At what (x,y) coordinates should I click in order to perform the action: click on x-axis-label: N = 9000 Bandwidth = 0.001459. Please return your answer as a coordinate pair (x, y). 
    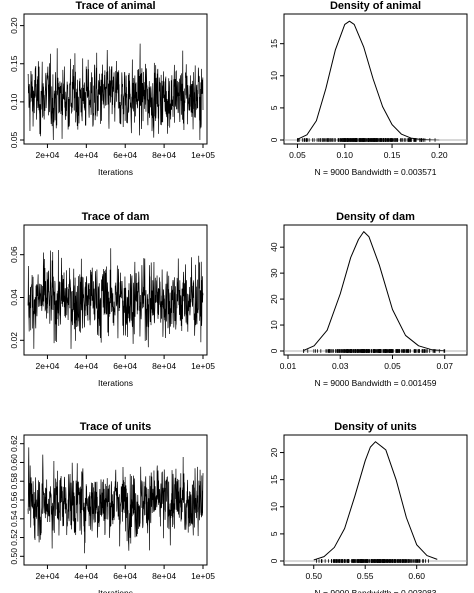
    Looking at the image, I should click on (376, 383).